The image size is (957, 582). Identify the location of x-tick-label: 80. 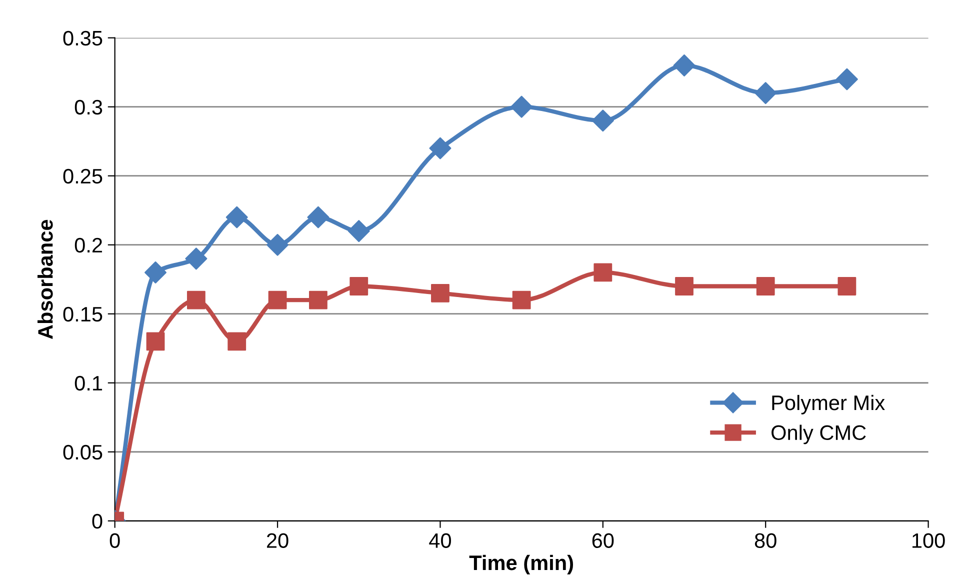
(765, 540).